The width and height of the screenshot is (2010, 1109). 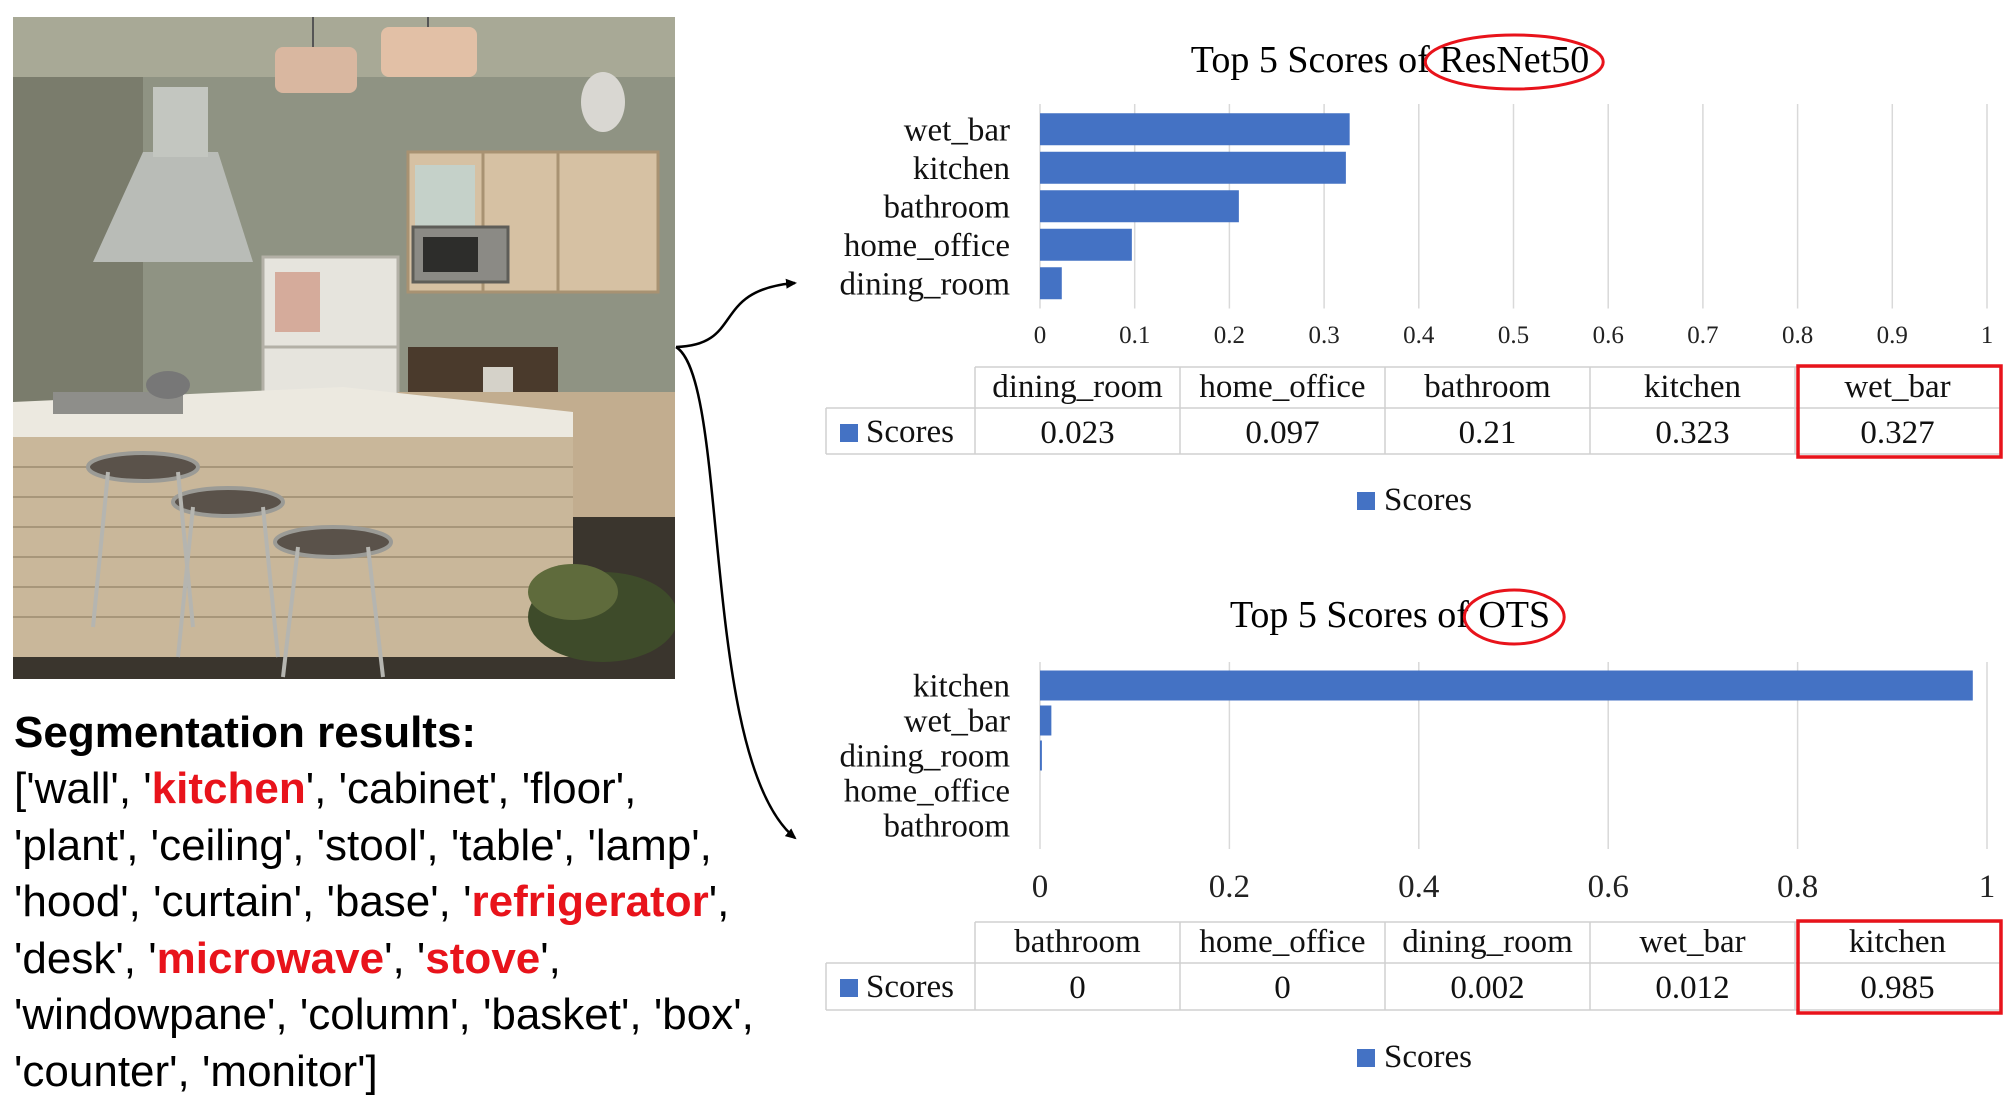 I want to click on bar-bathroom, so click(x=1139, y=206).